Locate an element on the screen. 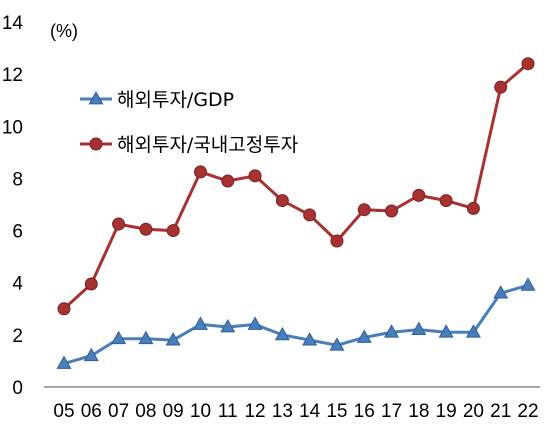 The image size is (550, 425). legend-entry-1: 해외투자/GDP is located at coordinates (157, 100).